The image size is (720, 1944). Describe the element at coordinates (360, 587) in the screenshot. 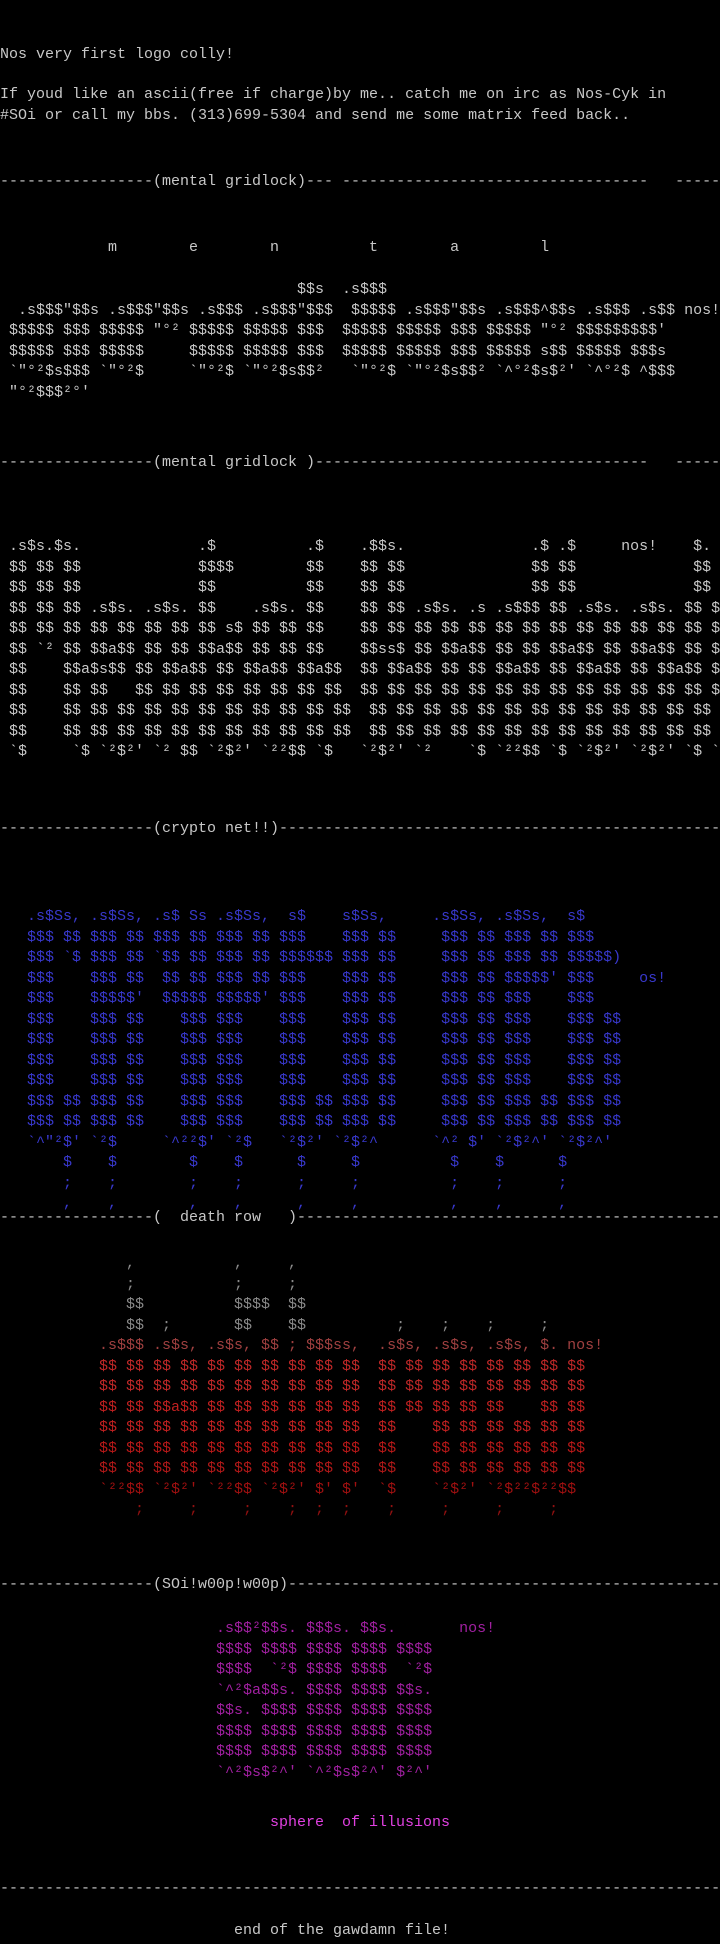

I see `ascii-art-row: $$ $$ $$ $$ $$ $$ $$ $$ $$ $$ $$` at that location.